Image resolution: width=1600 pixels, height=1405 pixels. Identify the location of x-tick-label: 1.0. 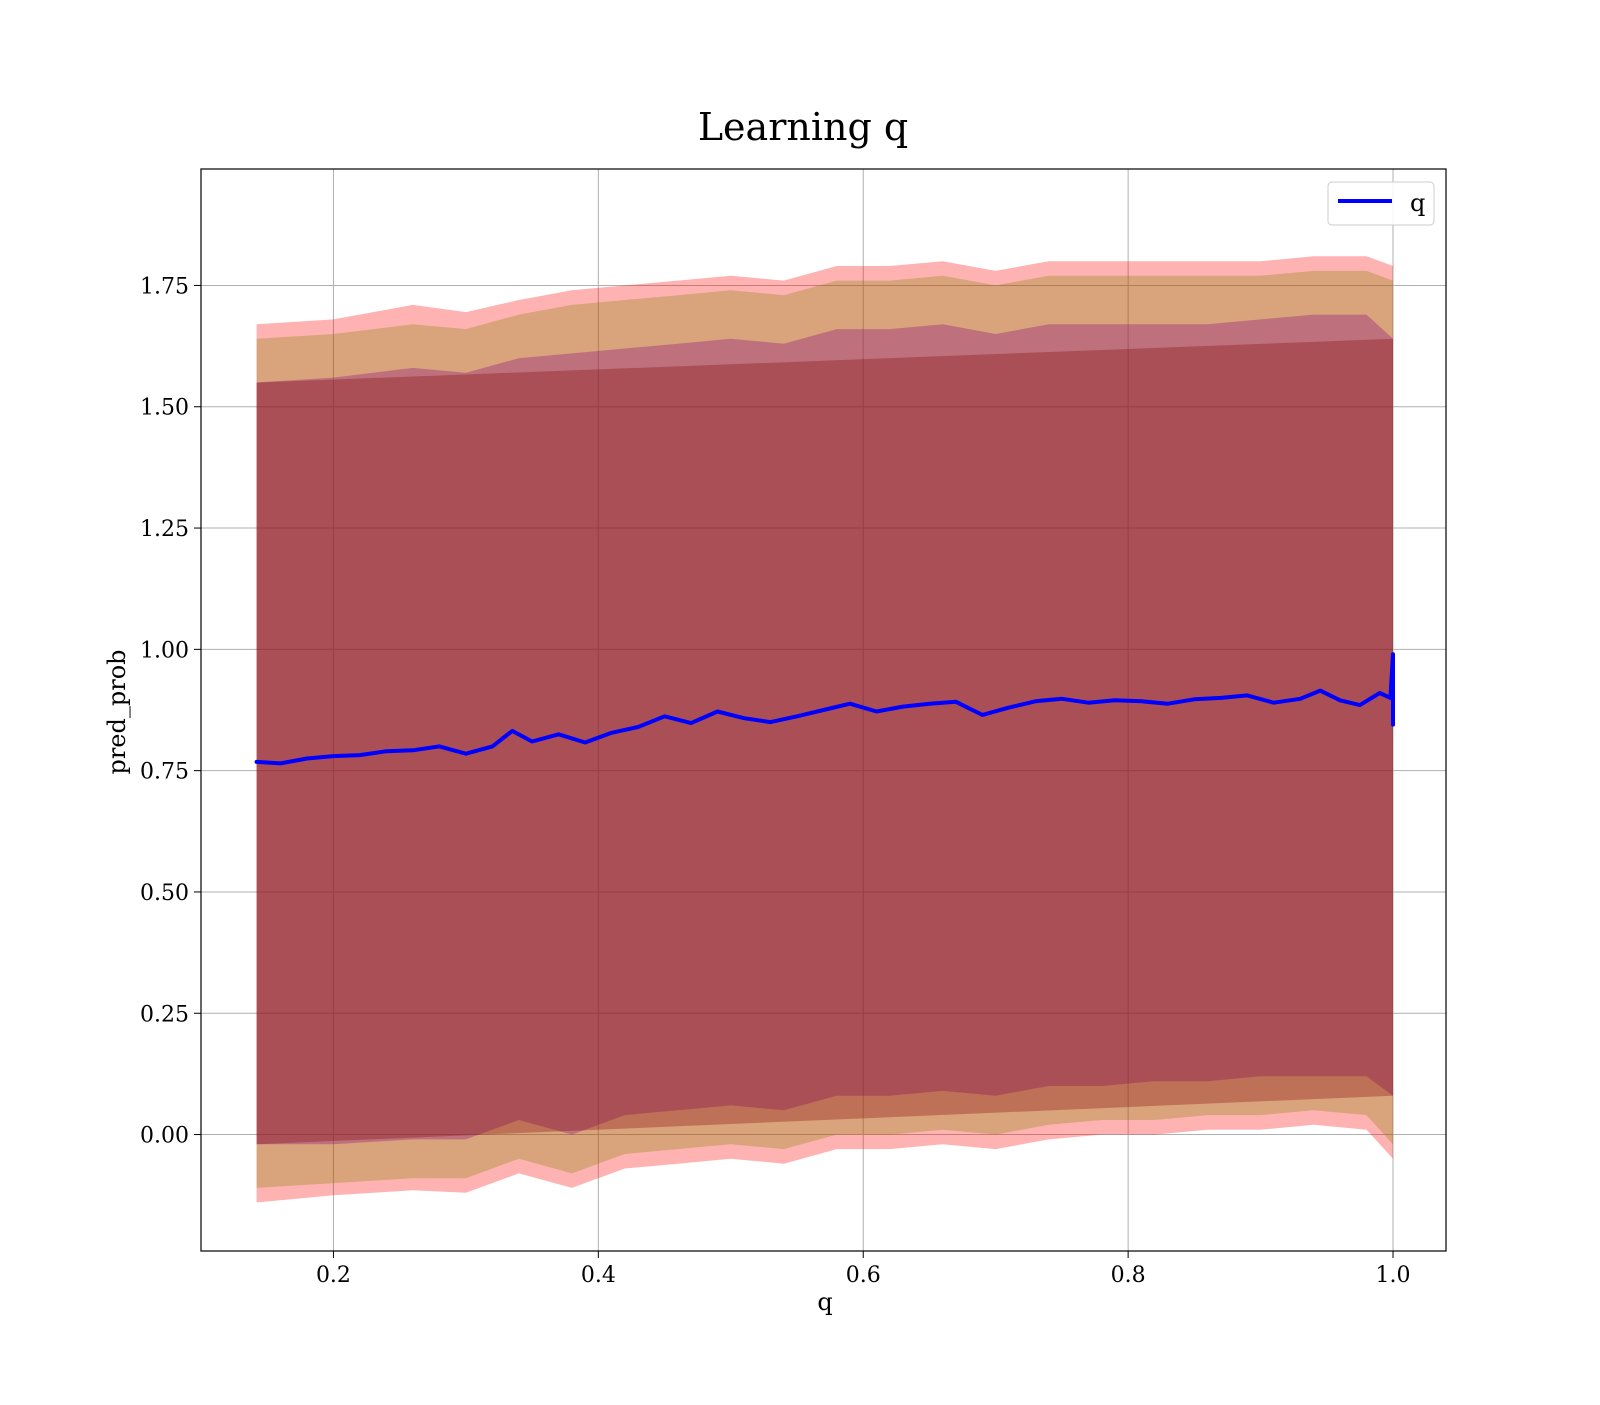
(1393, 1275).